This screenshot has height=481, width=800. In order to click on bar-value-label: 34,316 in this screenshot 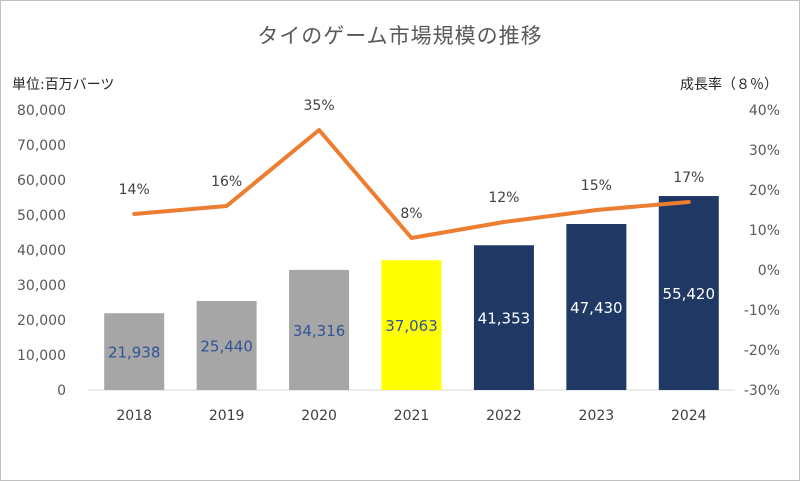, I will do `click(319, 331)`.